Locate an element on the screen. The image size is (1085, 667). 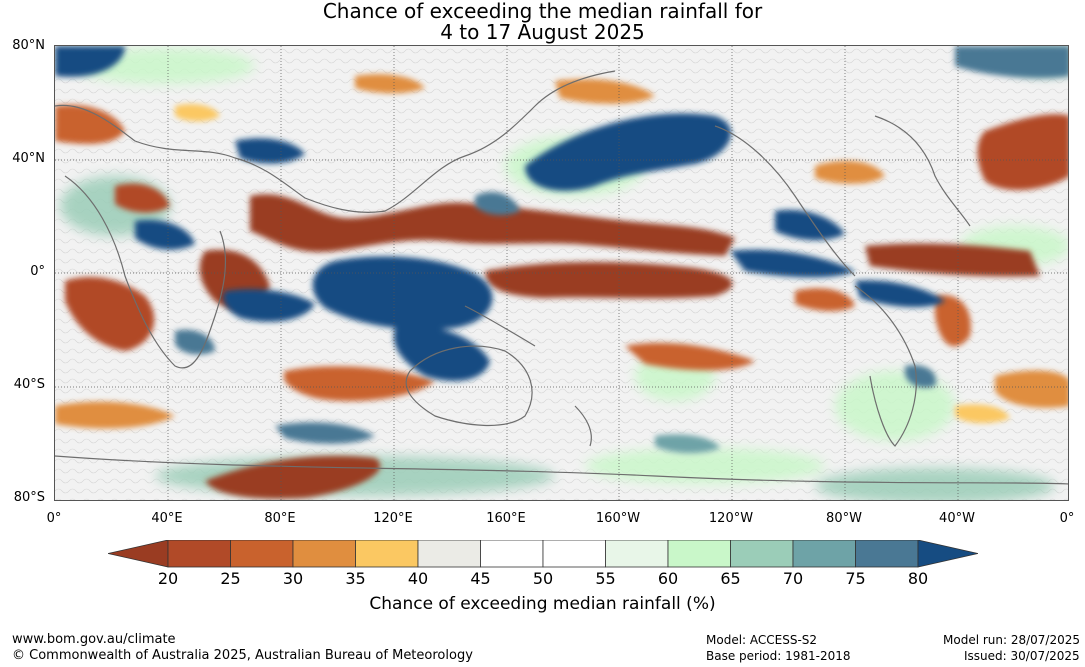
colorbar-label: Chance of exceeding median rainfall (%) is located at coordinates (542, 604).